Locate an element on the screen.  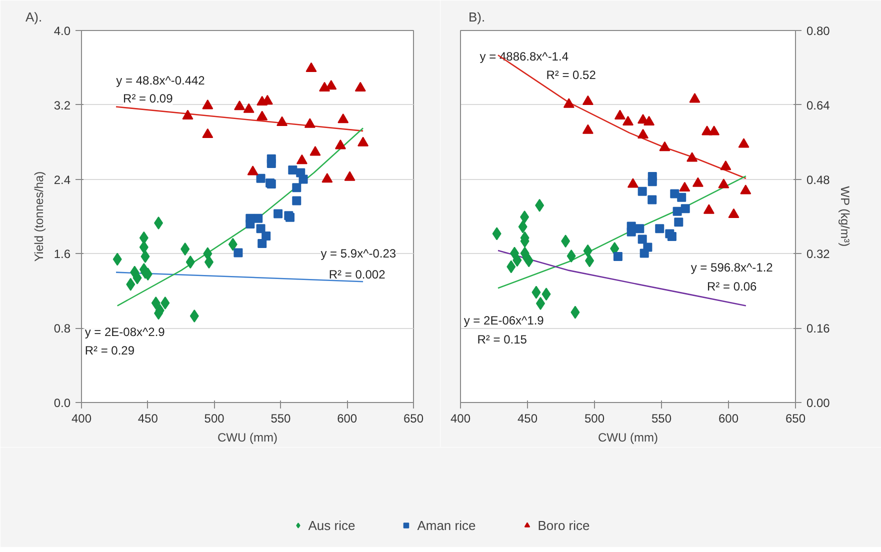
x-tick-label: 600 is located at coordinates (728, 419).